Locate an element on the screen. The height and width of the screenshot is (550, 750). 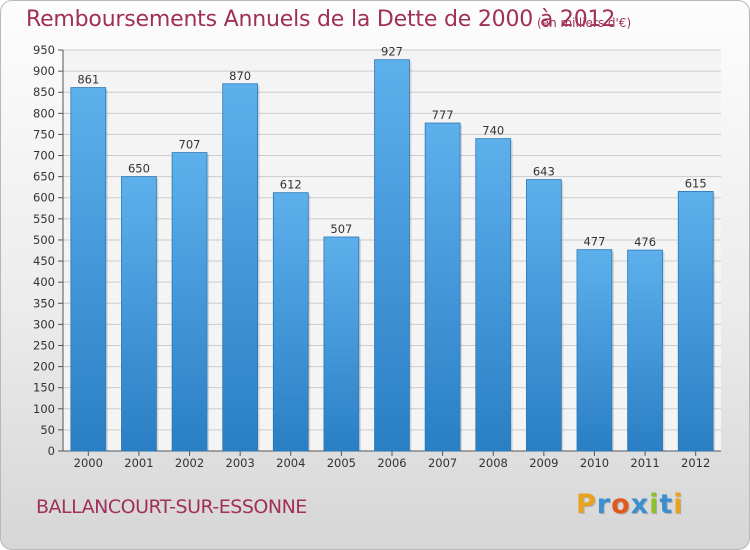
x-tick-label: 2000 is located at coordinates (88, 463).